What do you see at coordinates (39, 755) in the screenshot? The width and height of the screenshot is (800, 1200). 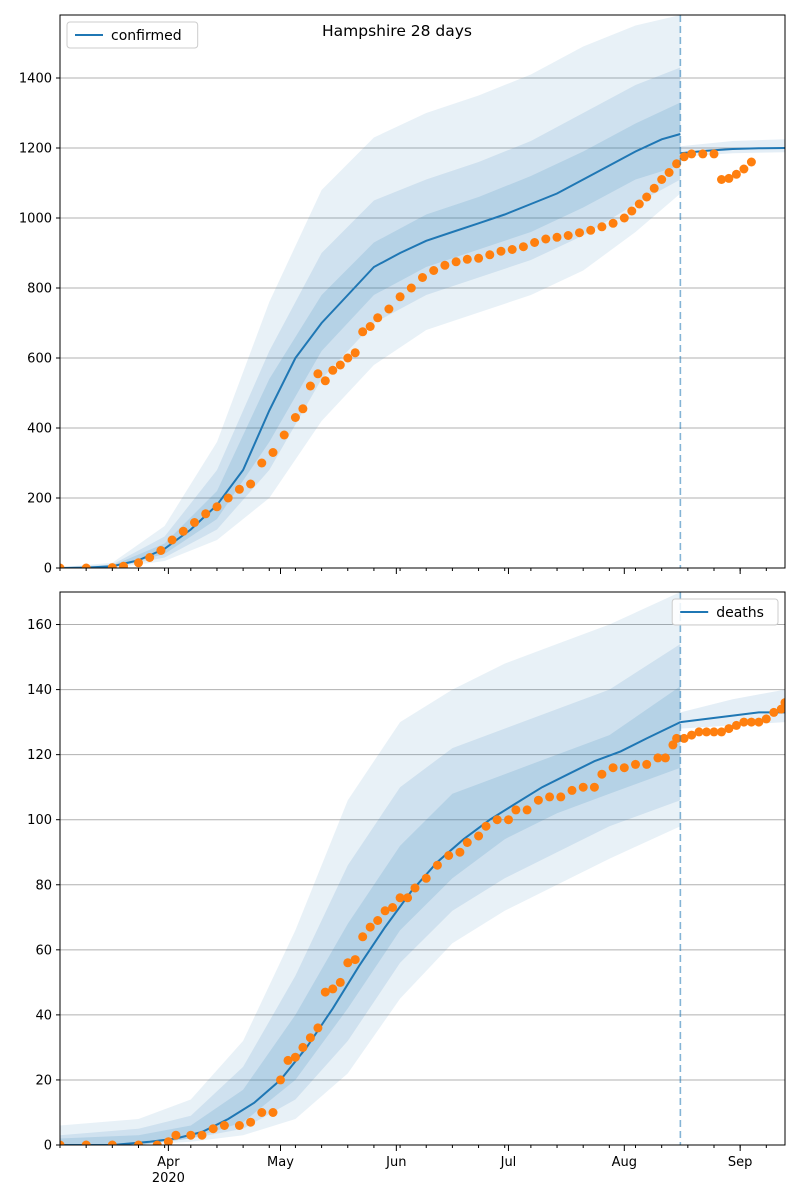 I see `y-tick-label: 120` at bounding box center [39, 755].